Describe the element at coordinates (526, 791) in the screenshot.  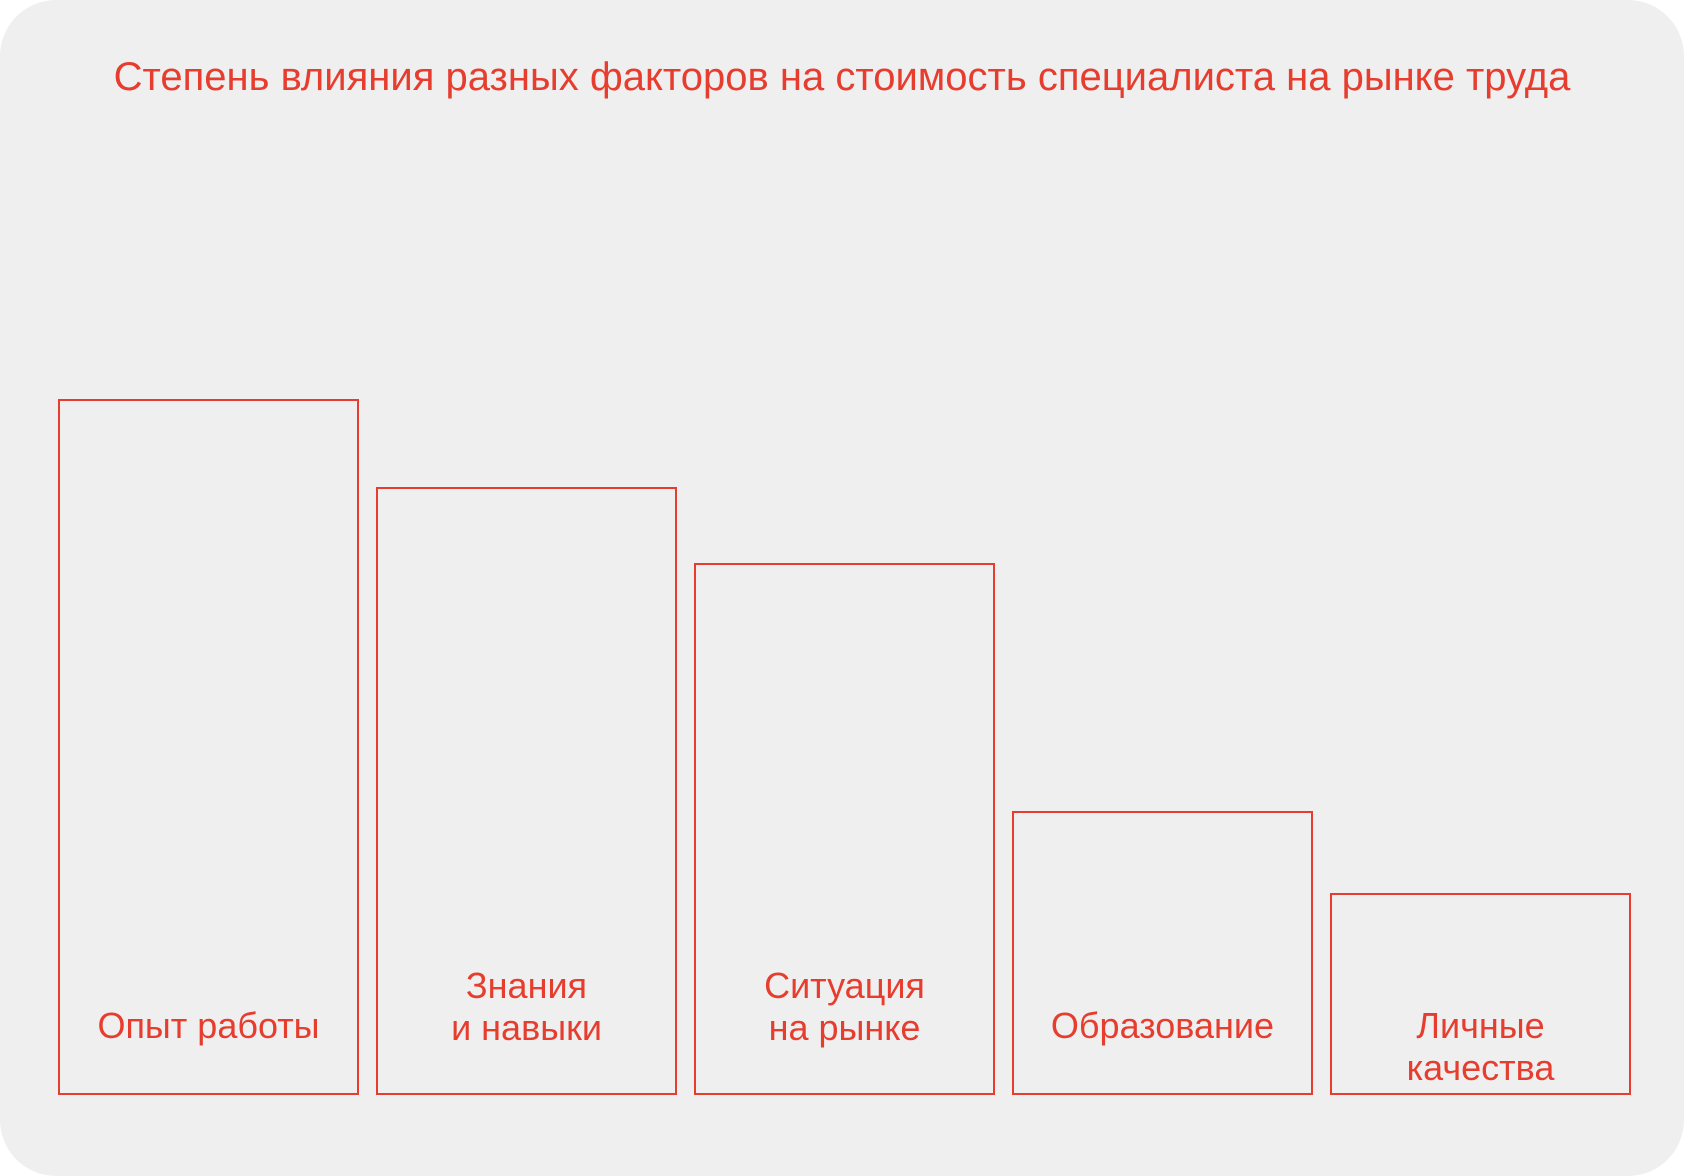
I see `bar-2: Знания и навыки` at that location.